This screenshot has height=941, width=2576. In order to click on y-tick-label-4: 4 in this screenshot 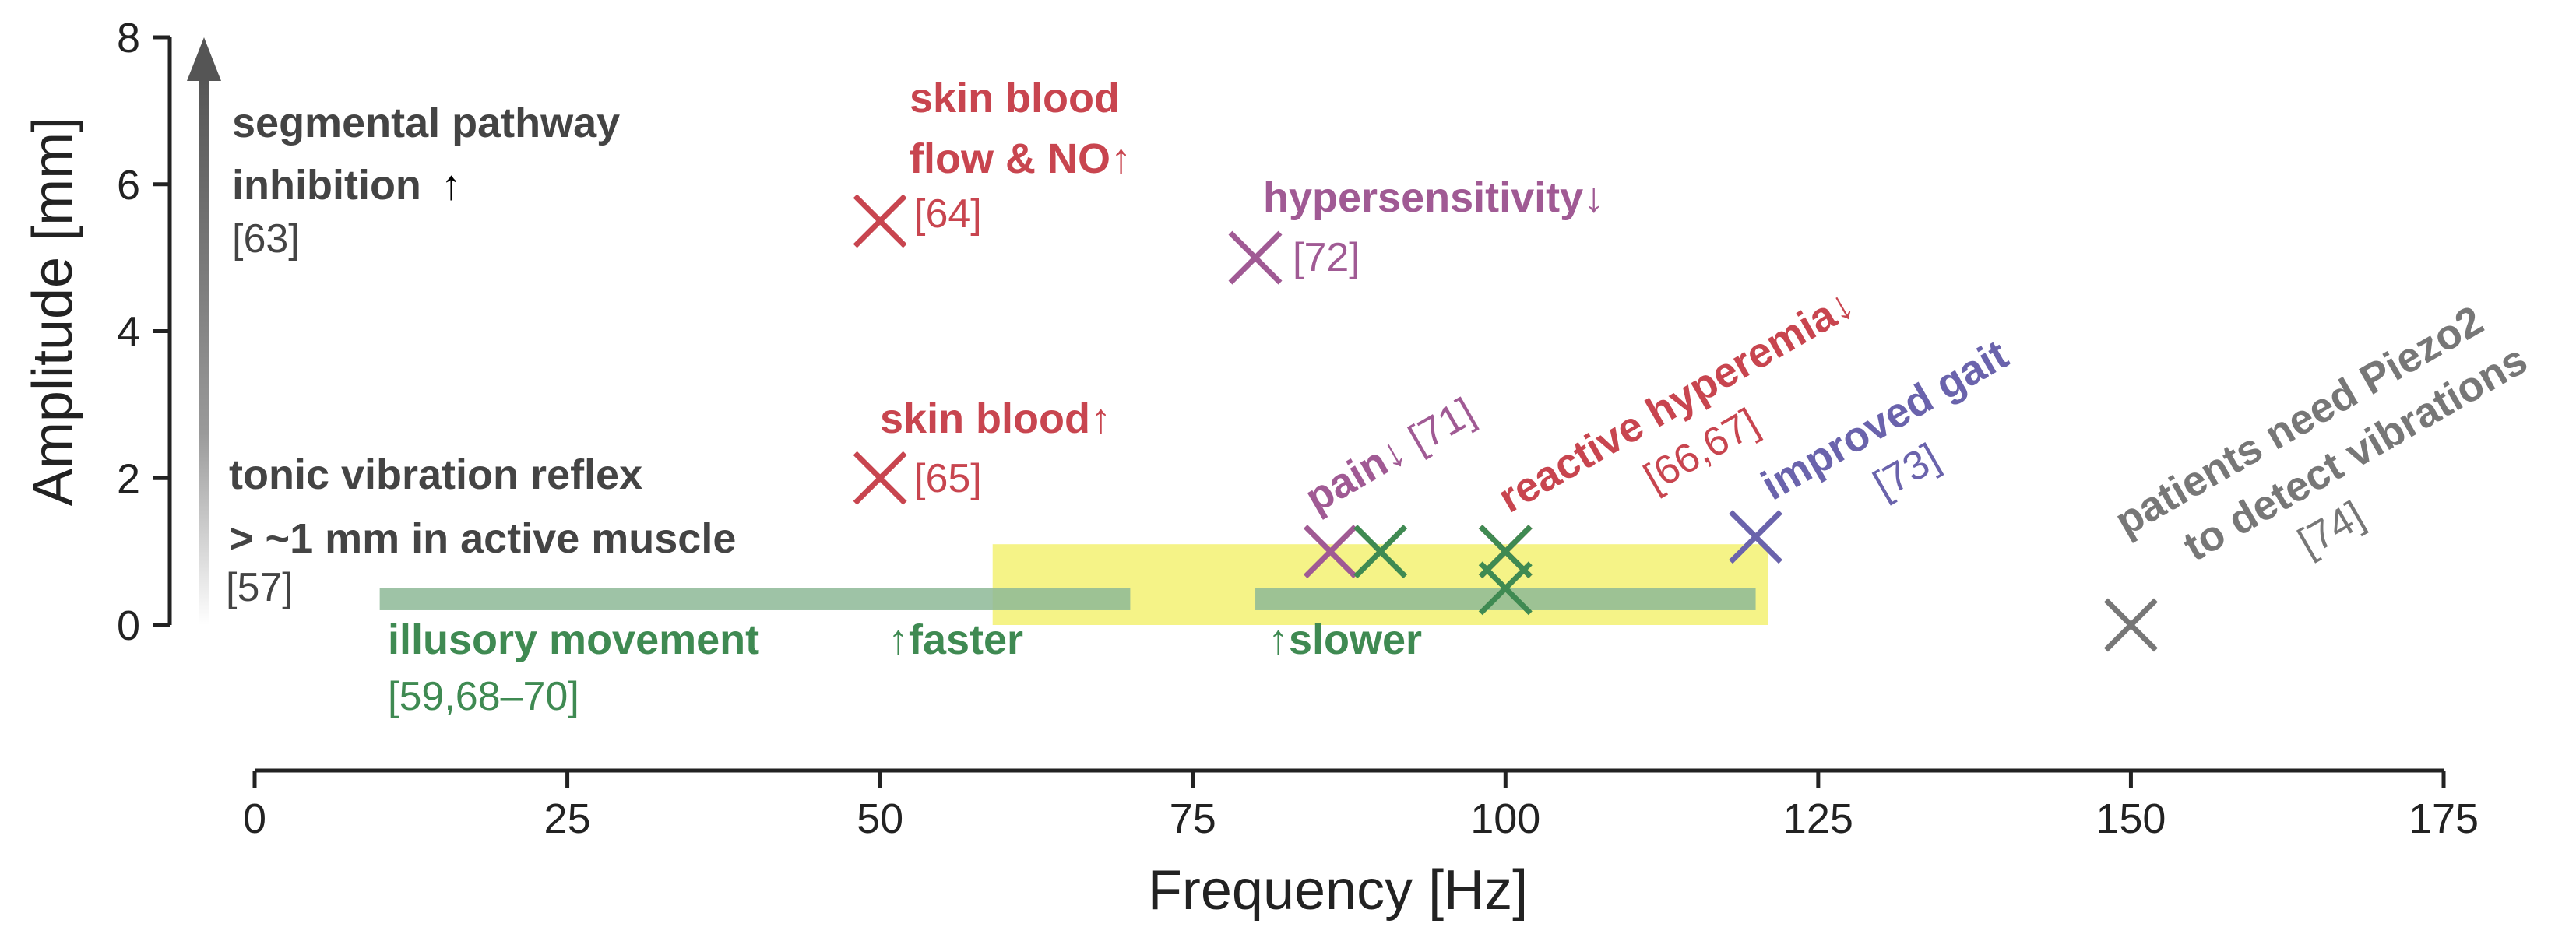, I will do `click(128, 332)`.